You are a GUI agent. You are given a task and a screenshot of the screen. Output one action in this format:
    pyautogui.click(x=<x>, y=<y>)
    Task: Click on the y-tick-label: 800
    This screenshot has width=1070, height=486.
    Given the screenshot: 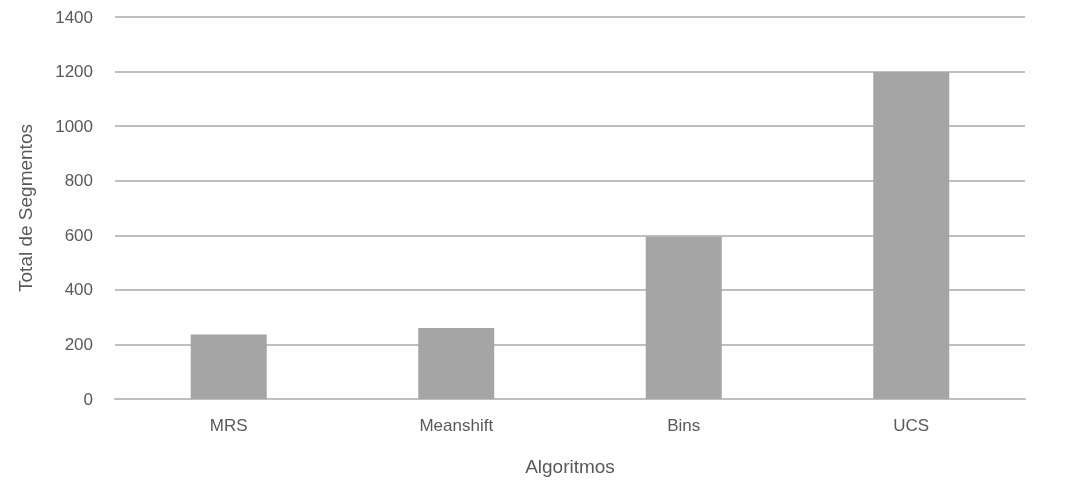 What is the action you would take?
    pyautogui.click(x=78, y=181)
    